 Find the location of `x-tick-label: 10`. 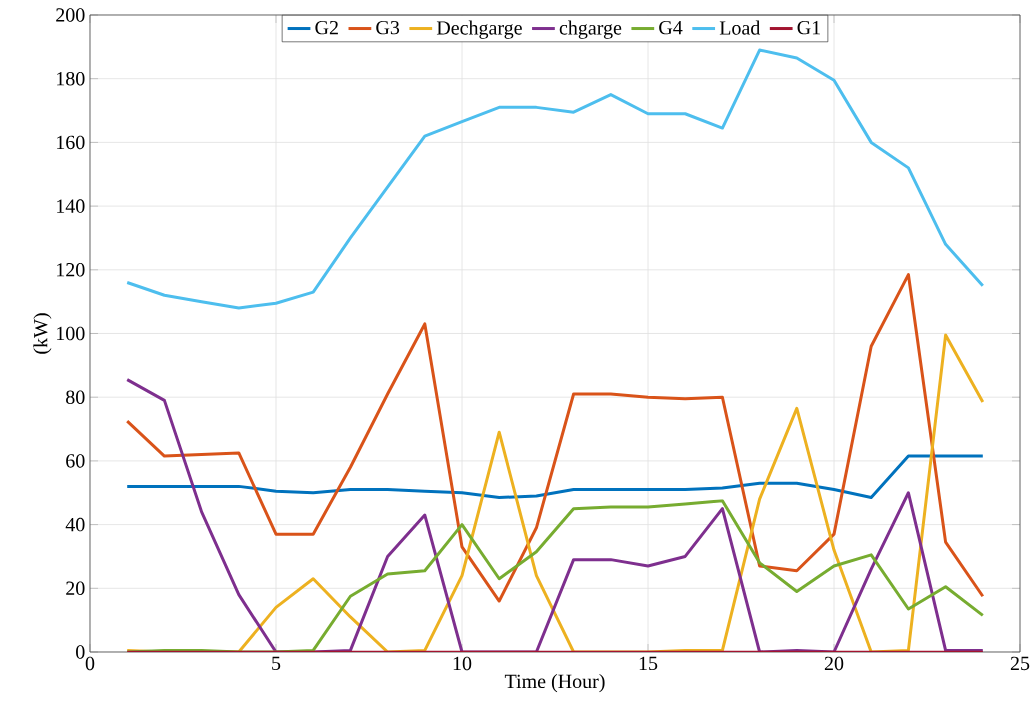

x-tick-label: 10 is located at coordinates (462, 663).